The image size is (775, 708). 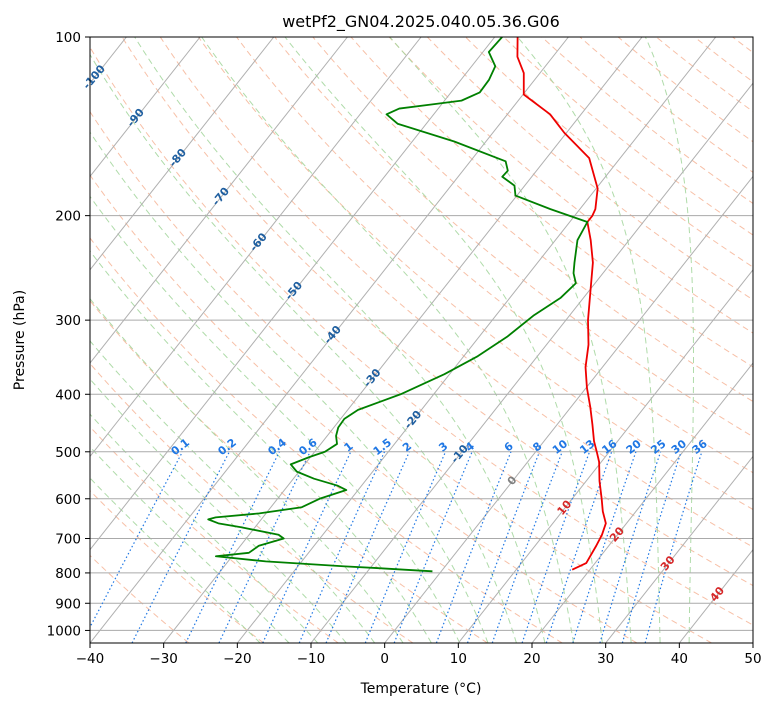 What do you see at coordinates (64, 631) in the screenshot?
I see `y-tick-label: 1000` at bounding box center [64, 631].